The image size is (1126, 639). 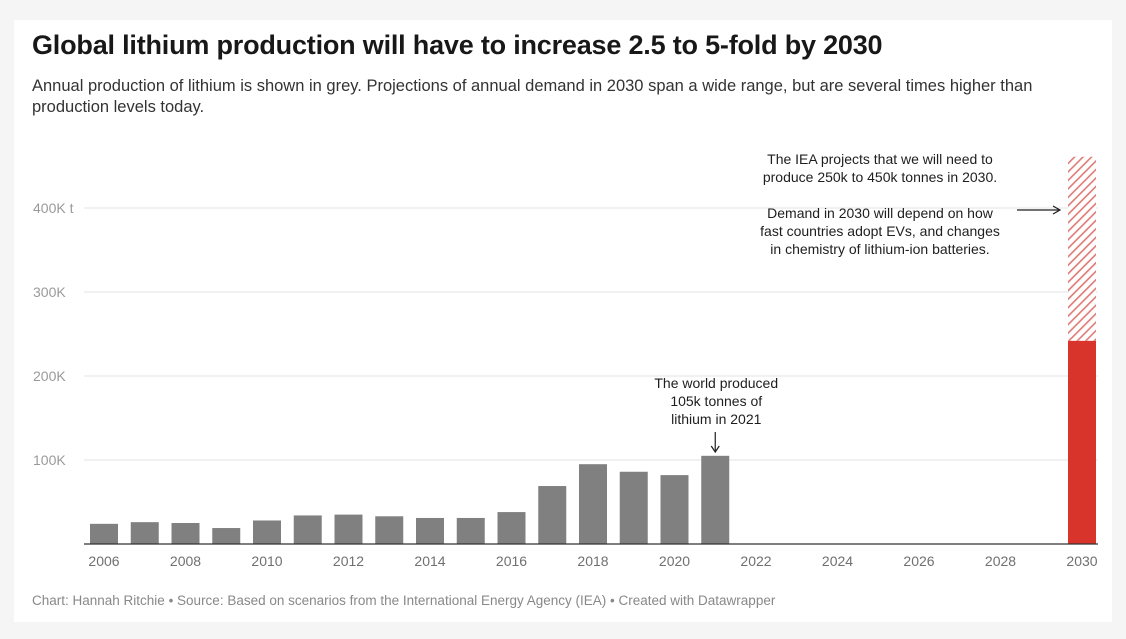 I want to click on y-tick-label: 200K, so click(x=49, y=376).